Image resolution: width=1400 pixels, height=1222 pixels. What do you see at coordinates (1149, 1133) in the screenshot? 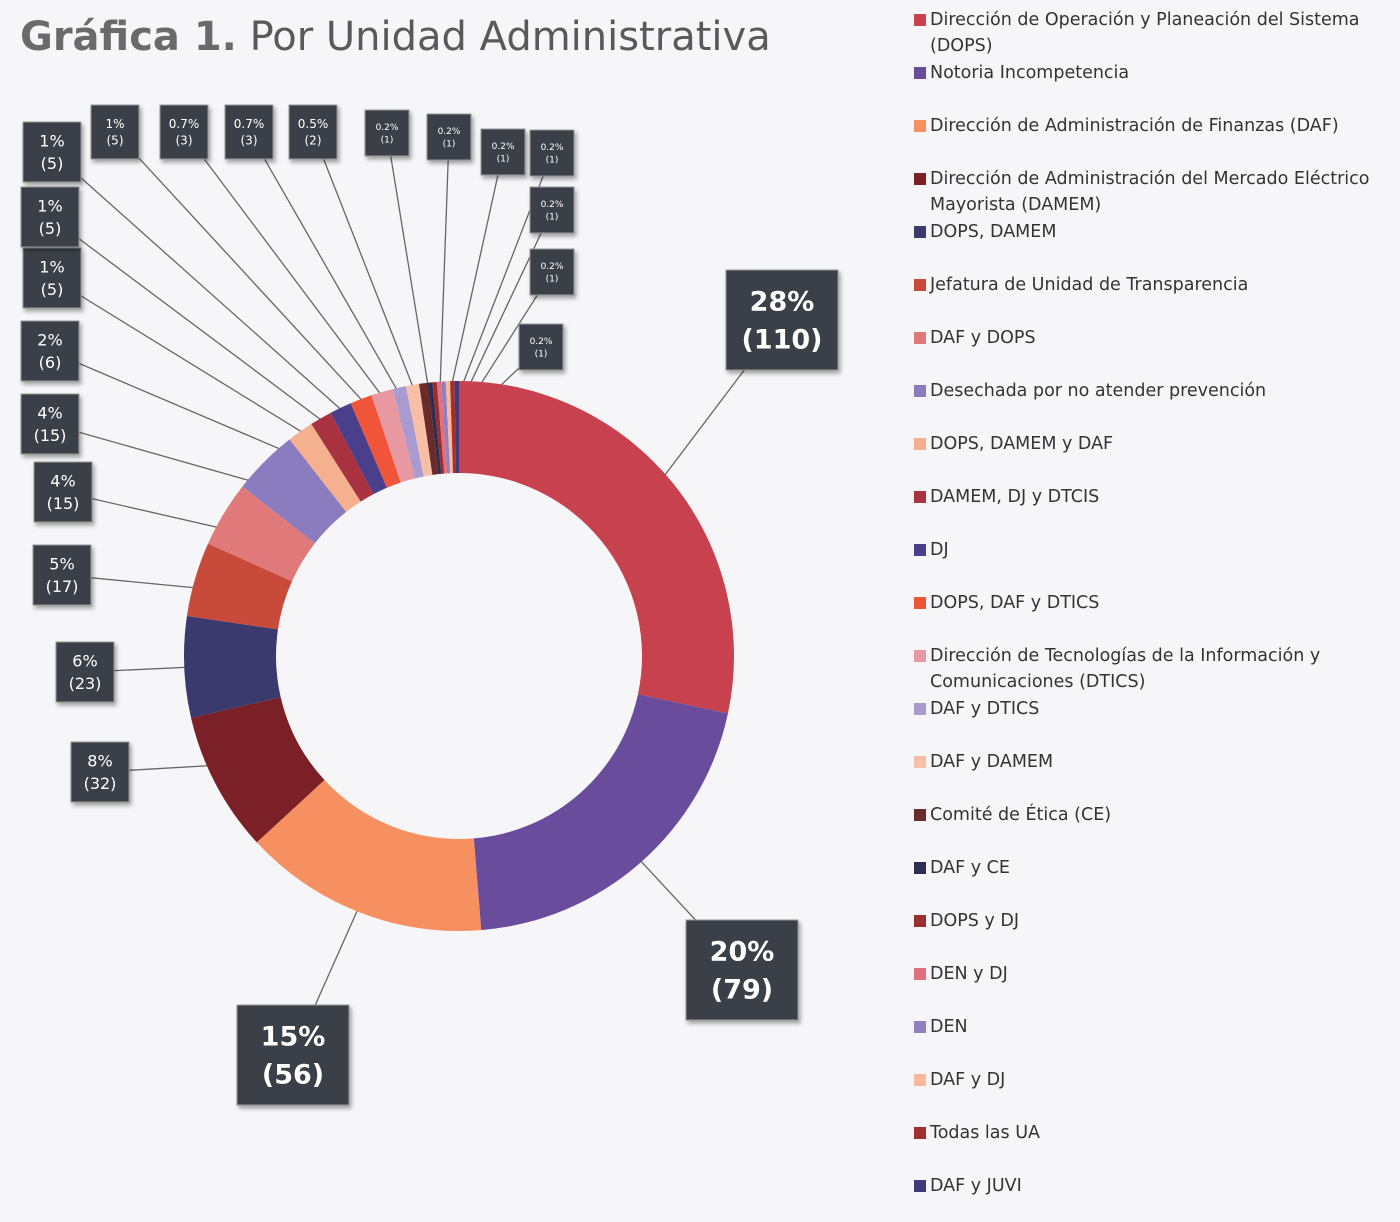
I see `legend-item: Todas las UA` at bounding box center [1149, 1133].